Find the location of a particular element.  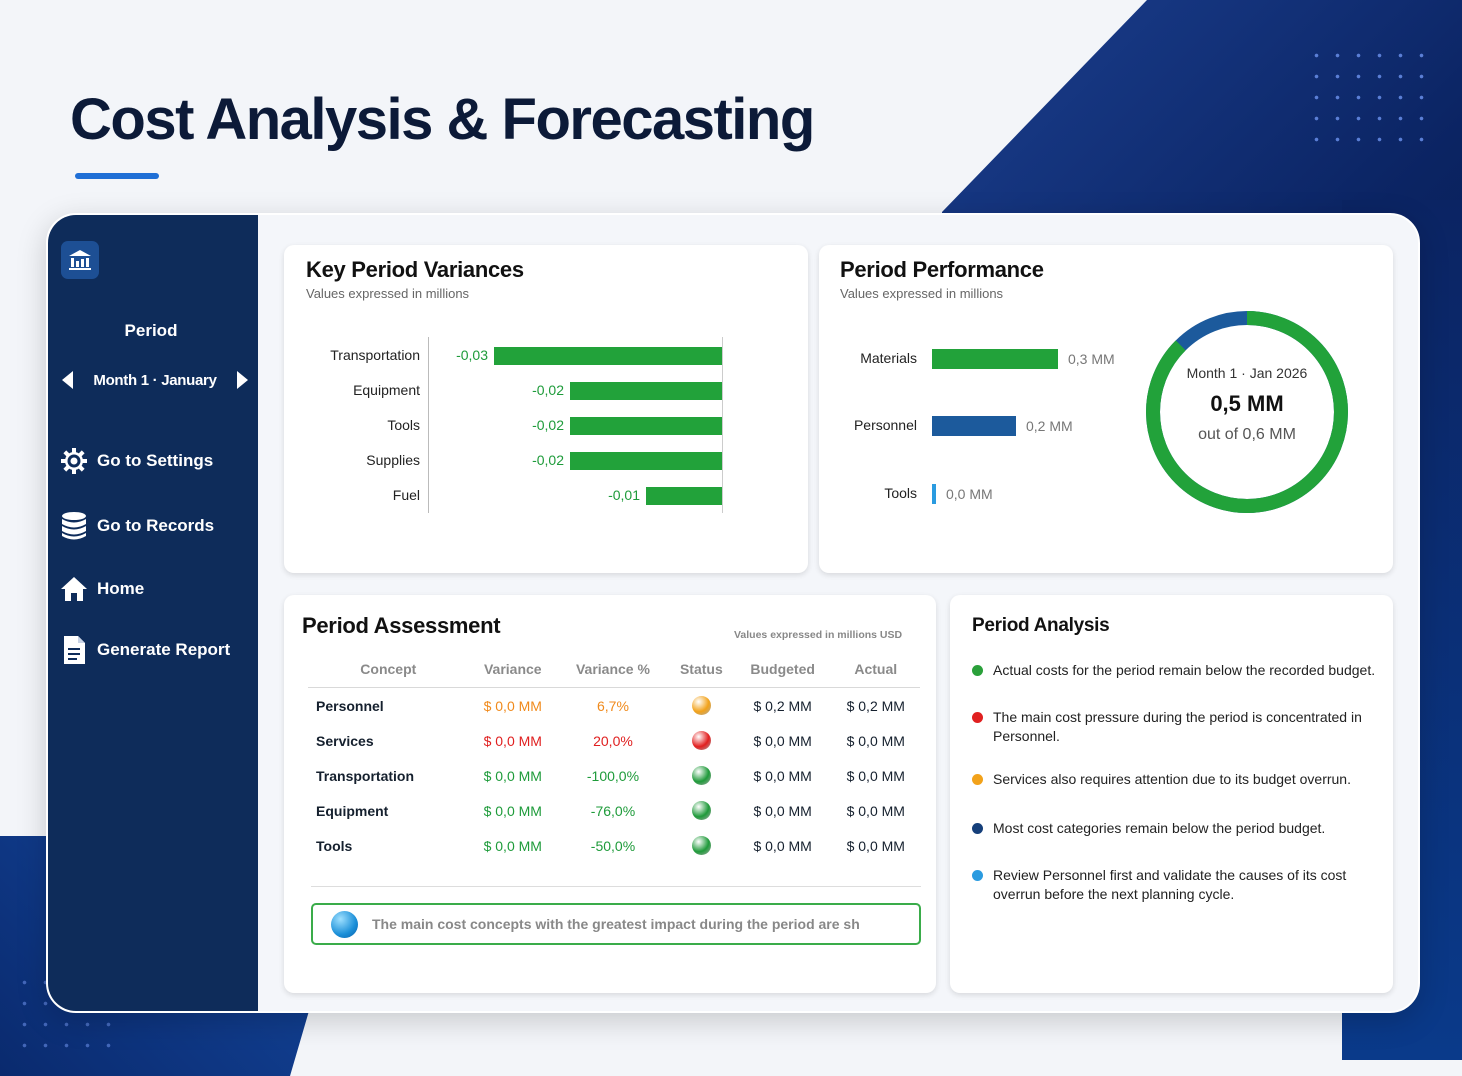

divider is located at coordinates (616, 886).